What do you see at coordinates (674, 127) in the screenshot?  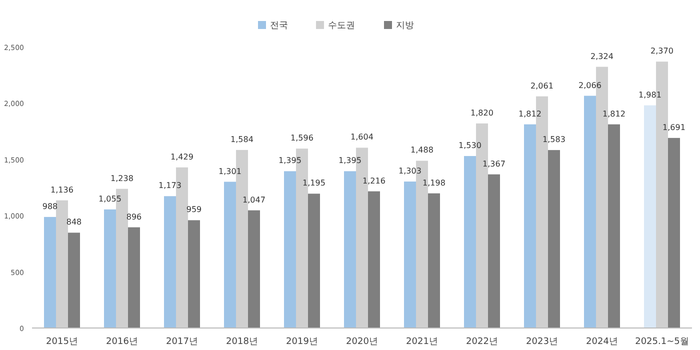 I see `data-label: 1,691` at bounding box center [674, 127].